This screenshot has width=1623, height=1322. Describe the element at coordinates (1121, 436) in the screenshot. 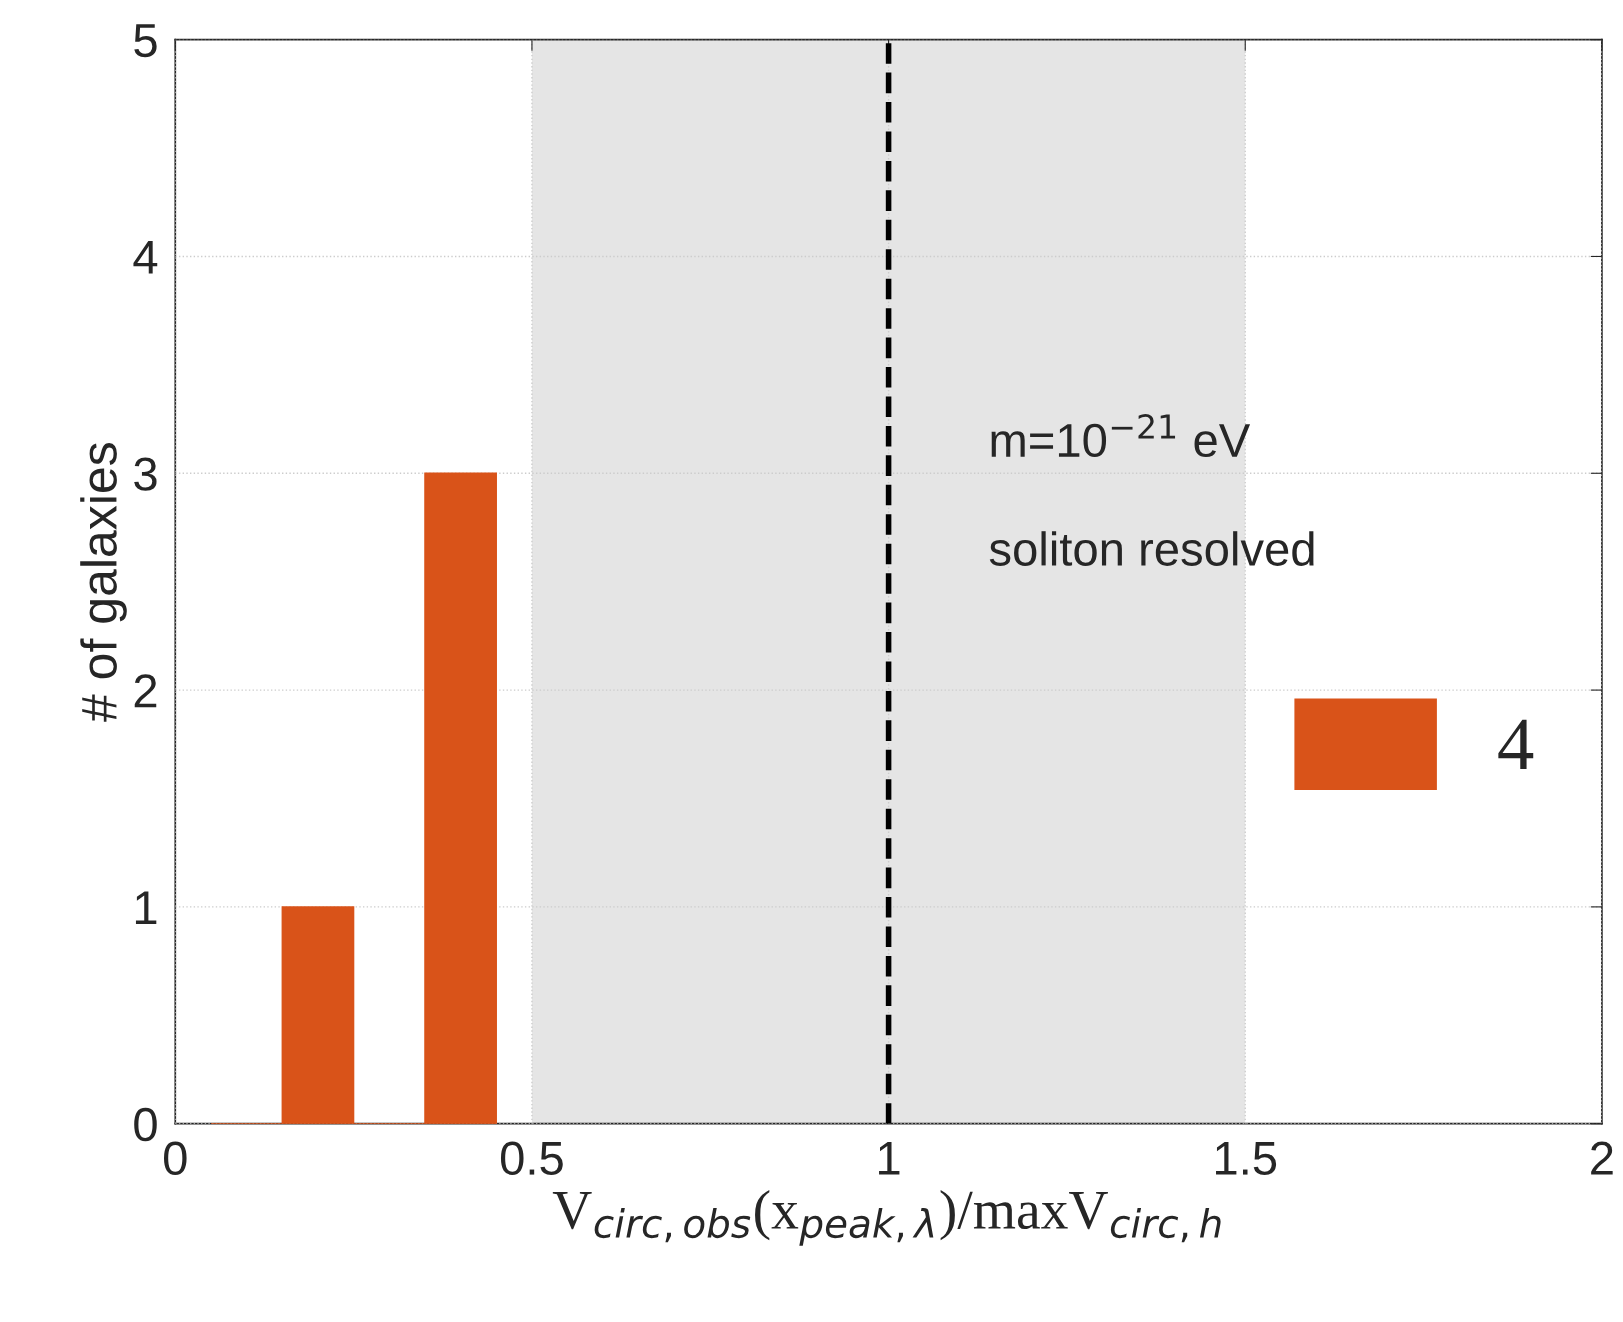

I see `annotation: m=10$^{−21}$ eV` at that location.